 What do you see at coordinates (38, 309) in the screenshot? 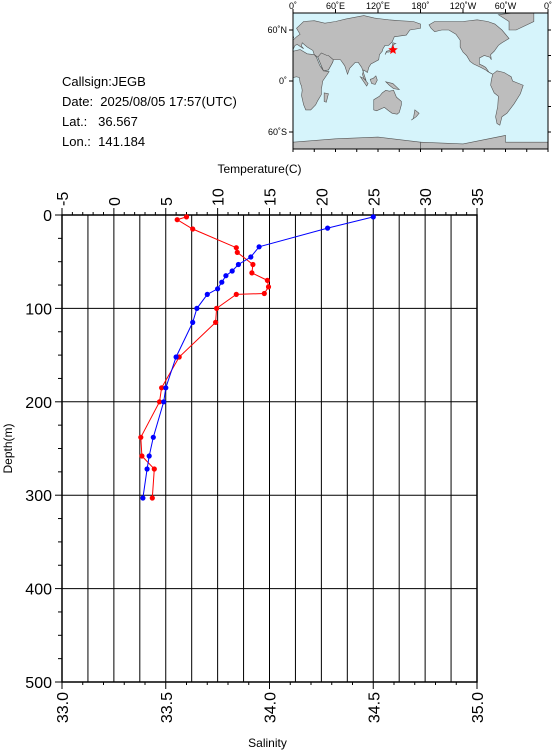
I see `depth-tick-label: 100` at bounding box center [38, 309].